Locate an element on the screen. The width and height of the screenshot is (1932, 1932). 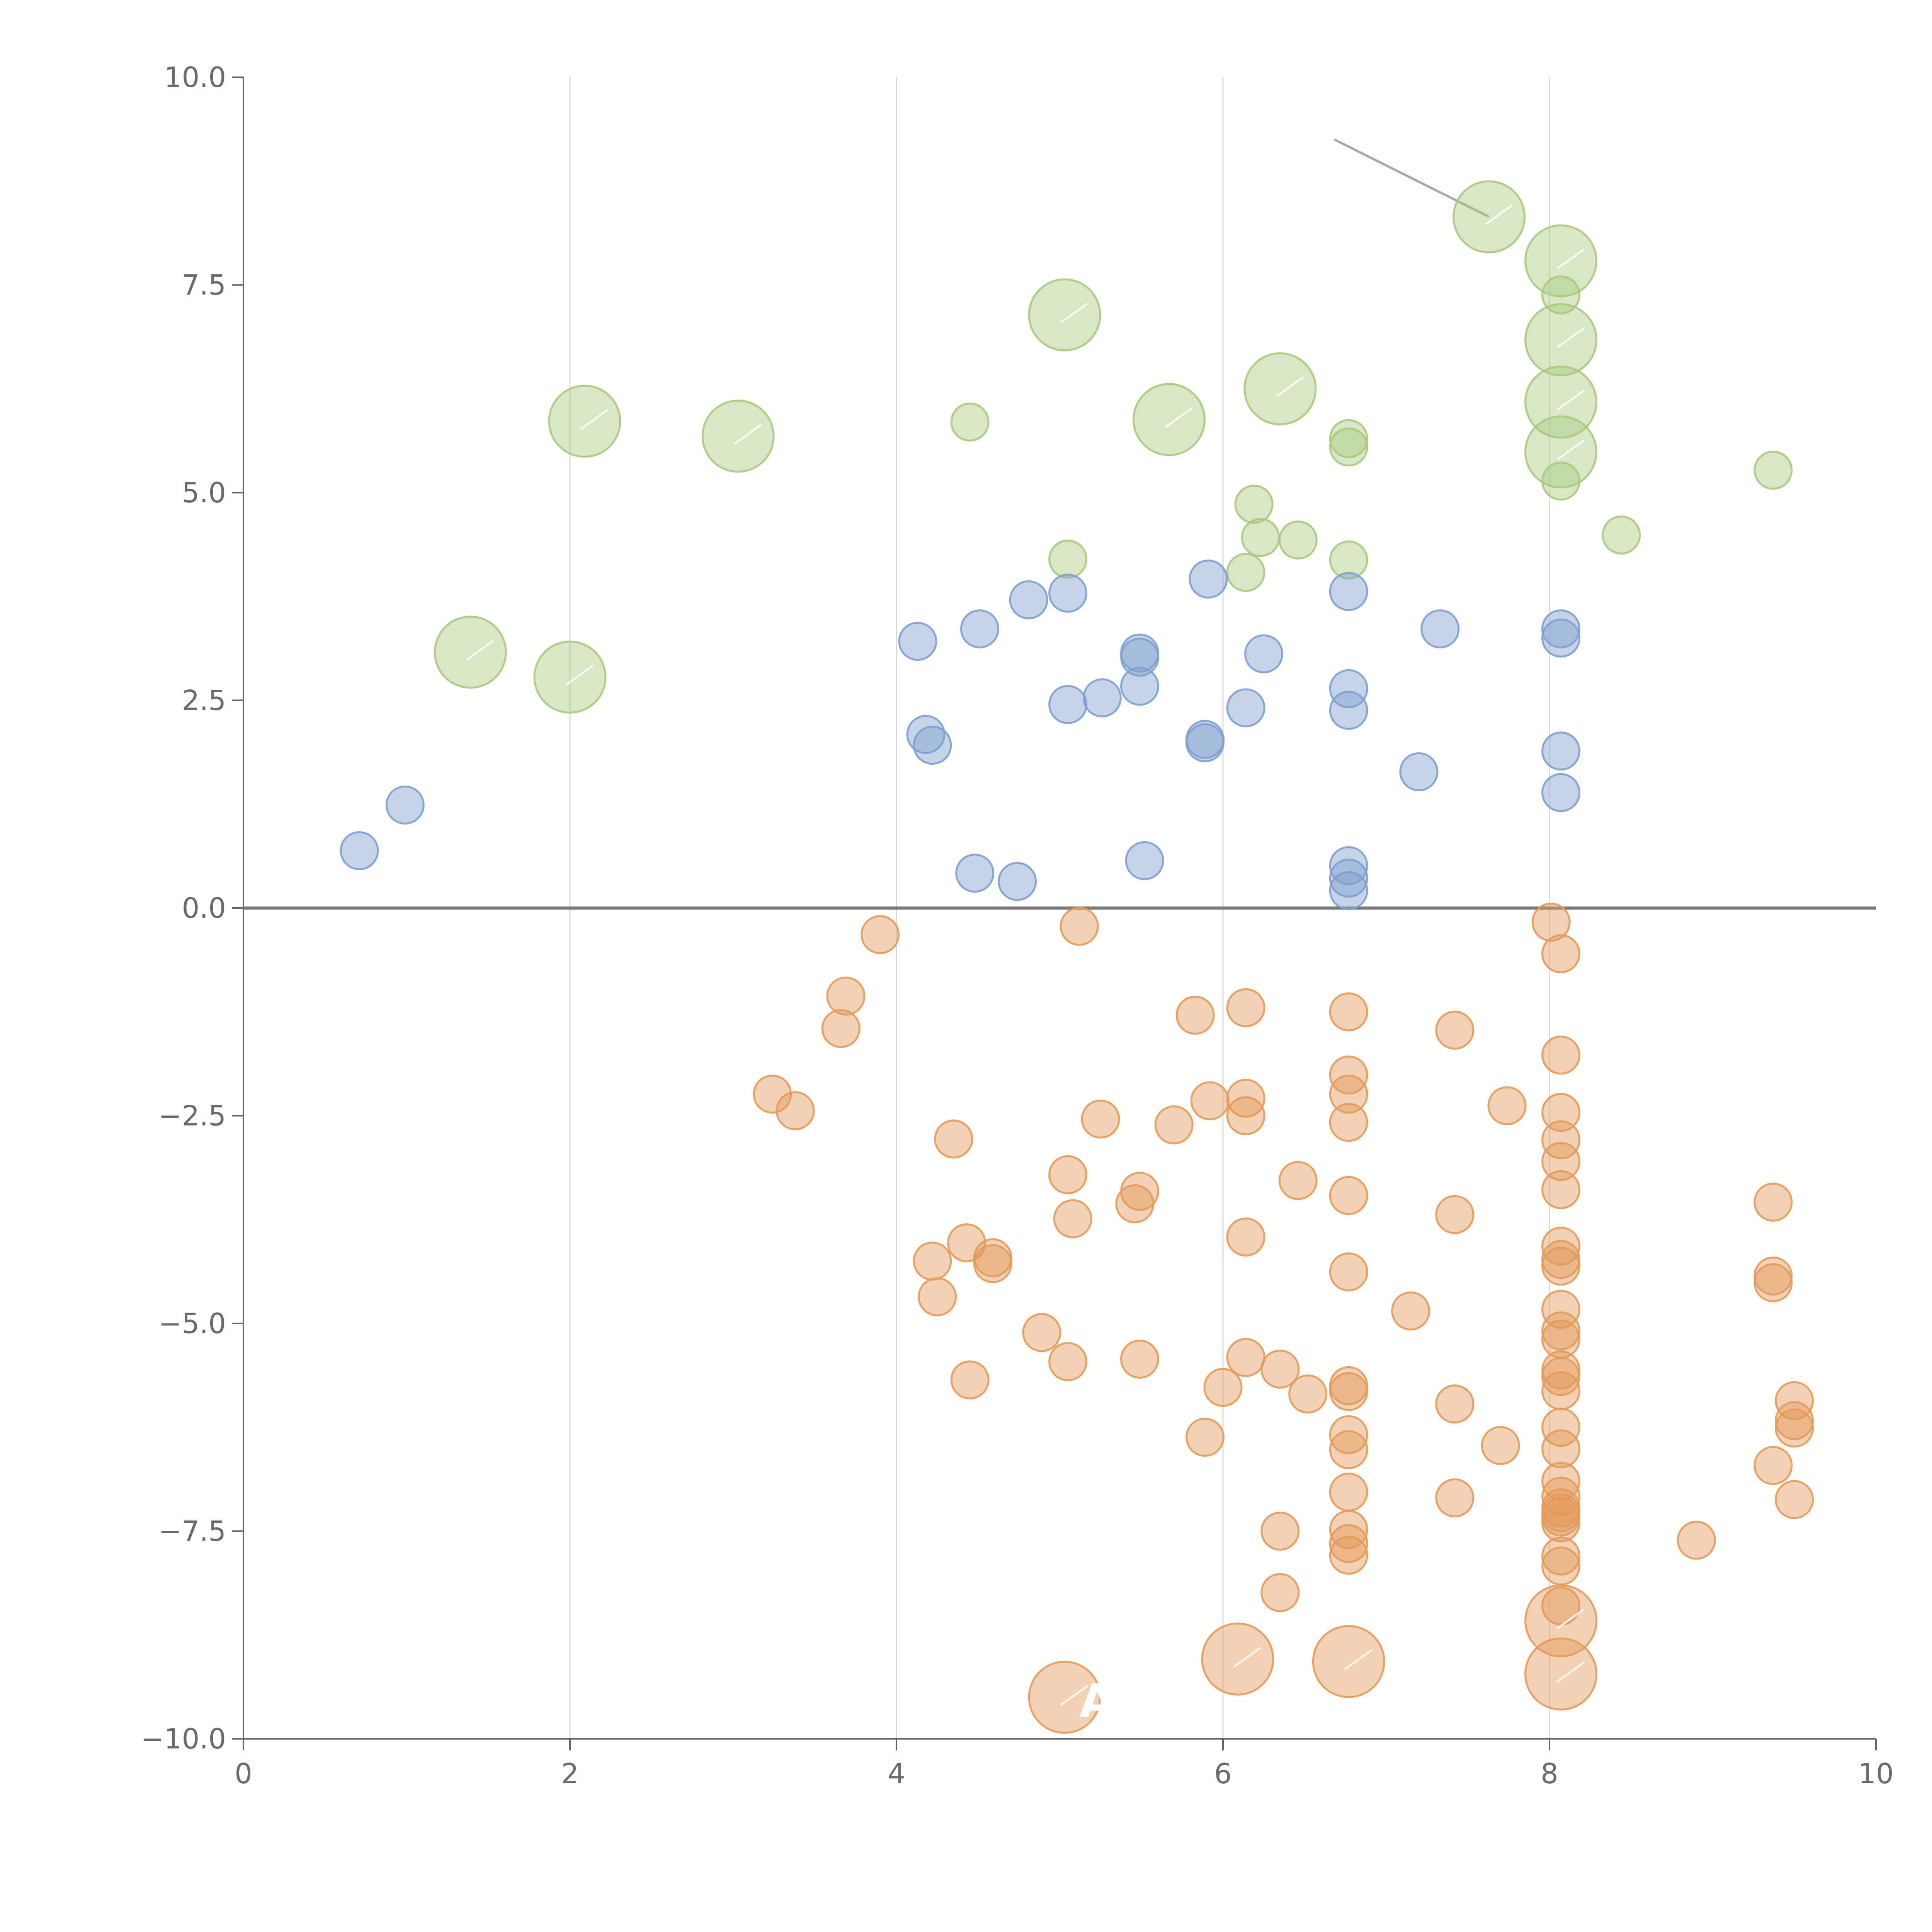
annotation-label: A is located at coordinates (1097, 1701).